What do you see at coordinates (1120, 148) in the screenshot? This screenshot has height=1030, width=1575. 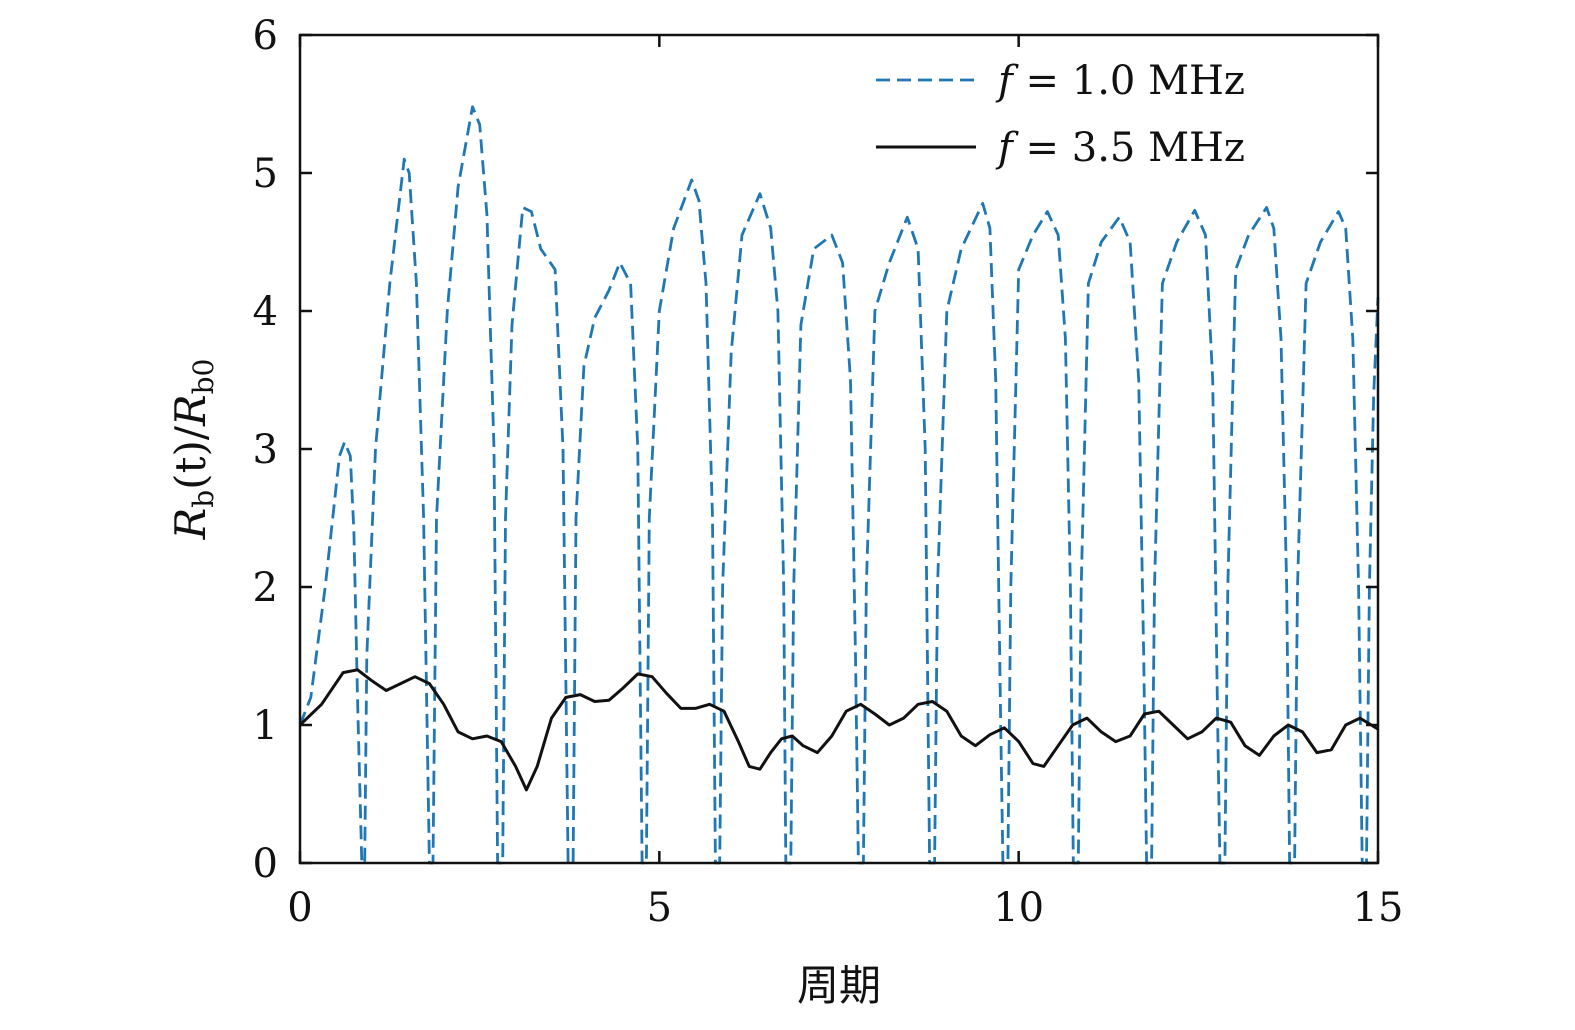 I see `legend-label-solid: f = 3.5 MHz` at bounding box center [1120, 148].